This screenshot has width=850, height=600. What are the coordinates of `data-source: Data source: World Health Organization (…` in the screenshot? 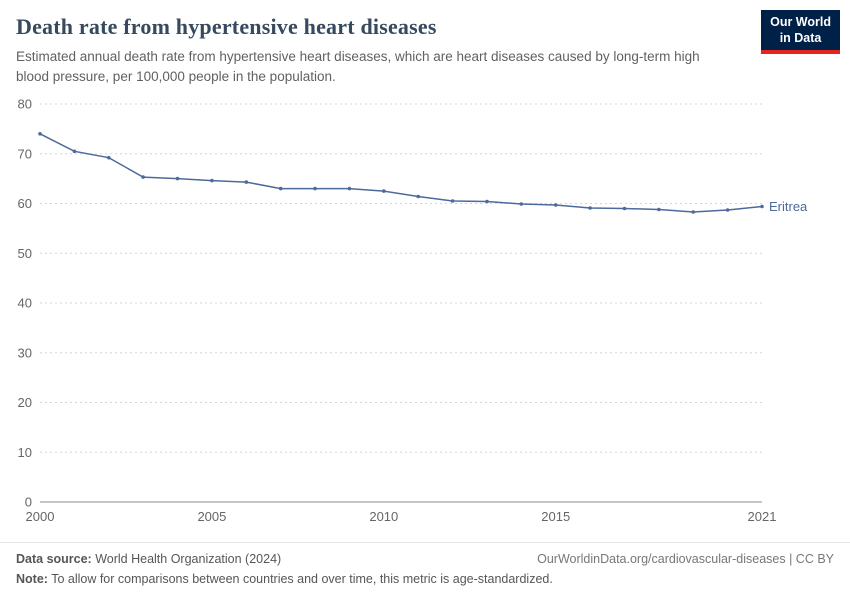 It's located at (148, 559).